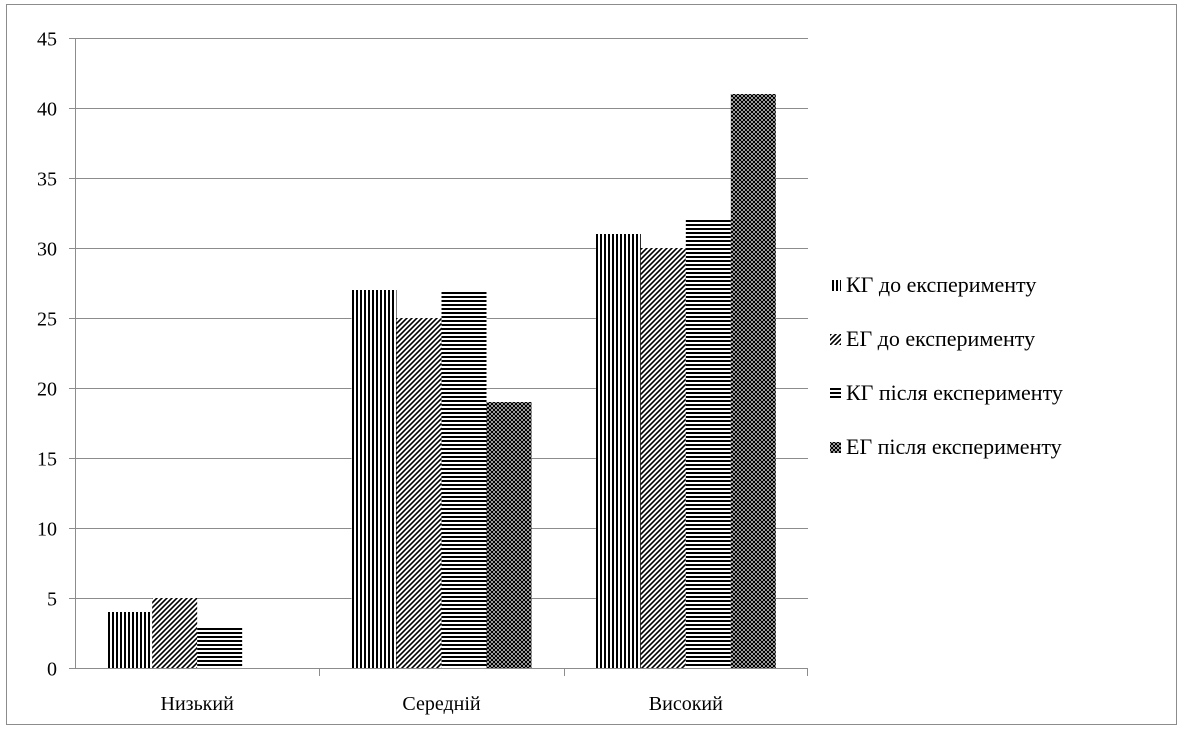 This screenshot has width=1183, height=729. Describe the element at coordinates (47, 180) in the screenshot. I see `y-tick-label: 35` at that location.